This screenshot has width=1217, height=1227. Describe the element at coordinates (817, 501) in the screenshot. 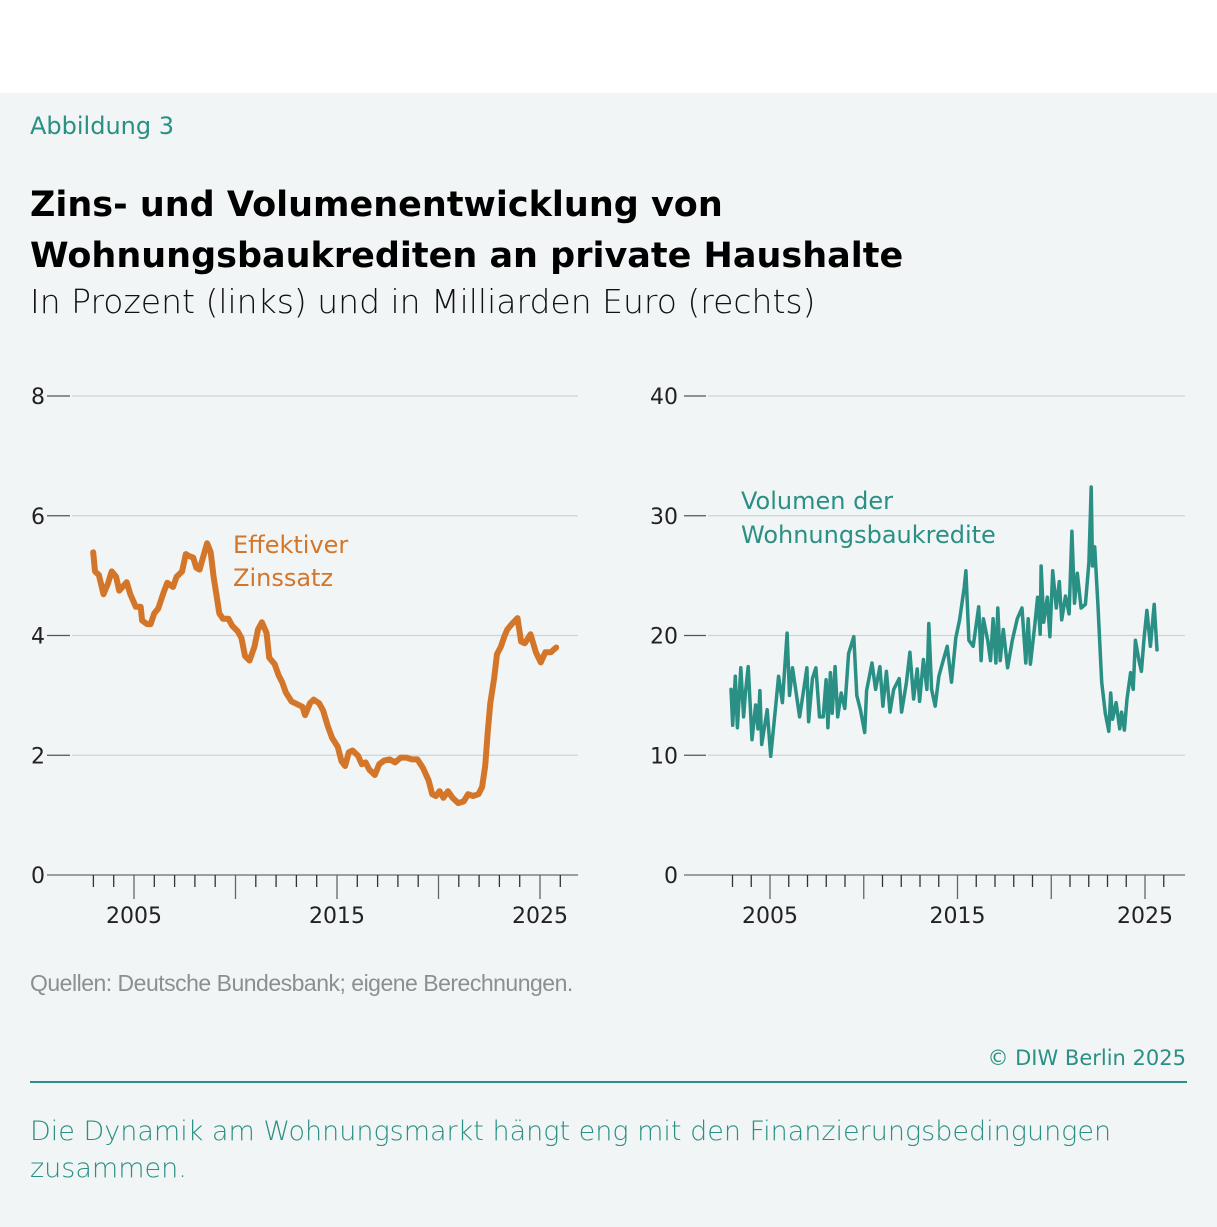

I see `series-label: Volumen der` at that location.